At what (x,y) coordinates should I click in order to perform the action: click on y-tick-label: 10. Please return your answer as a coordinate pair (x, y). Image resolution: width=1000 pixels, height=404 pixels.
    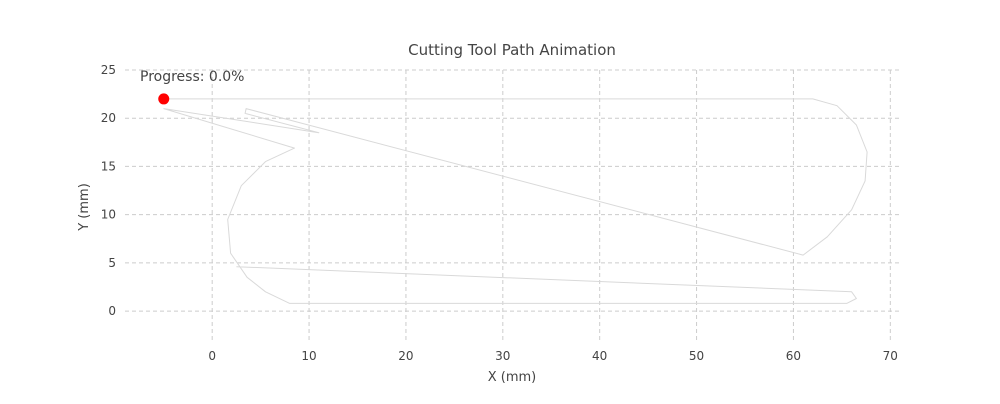
    Looking at the image, I should click on (108, 215).